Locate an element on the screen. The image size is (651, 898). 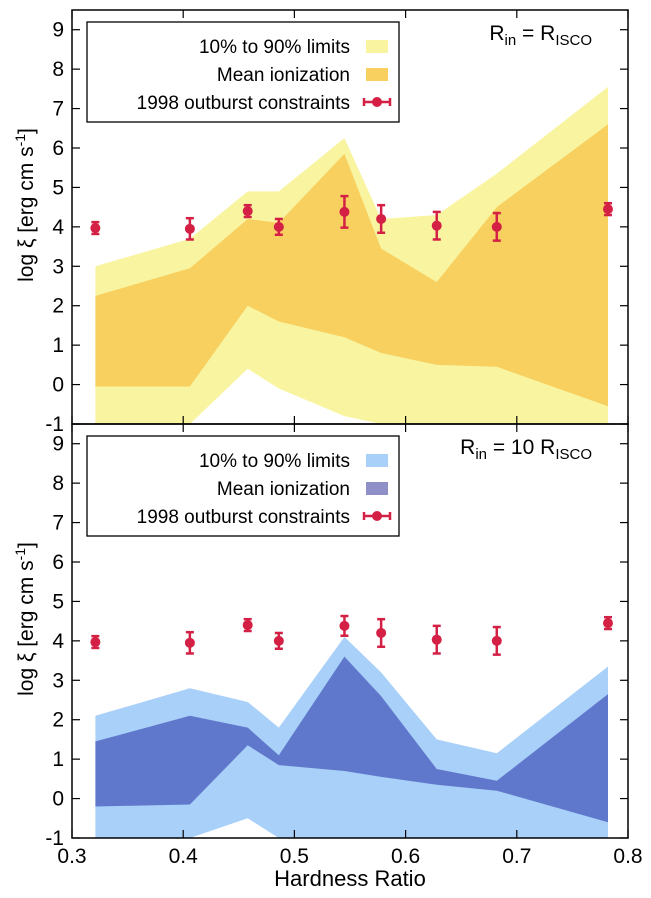
title-eq: = is located at coordinates (528, 33).